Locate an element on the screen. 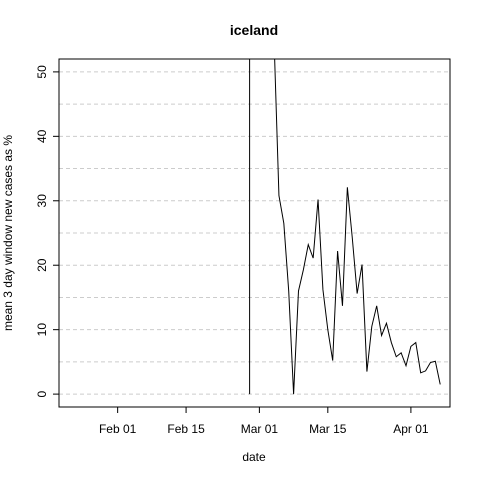 The image size is (480, 485). y-tick-label: 0 is located at coordinates (42, 393).